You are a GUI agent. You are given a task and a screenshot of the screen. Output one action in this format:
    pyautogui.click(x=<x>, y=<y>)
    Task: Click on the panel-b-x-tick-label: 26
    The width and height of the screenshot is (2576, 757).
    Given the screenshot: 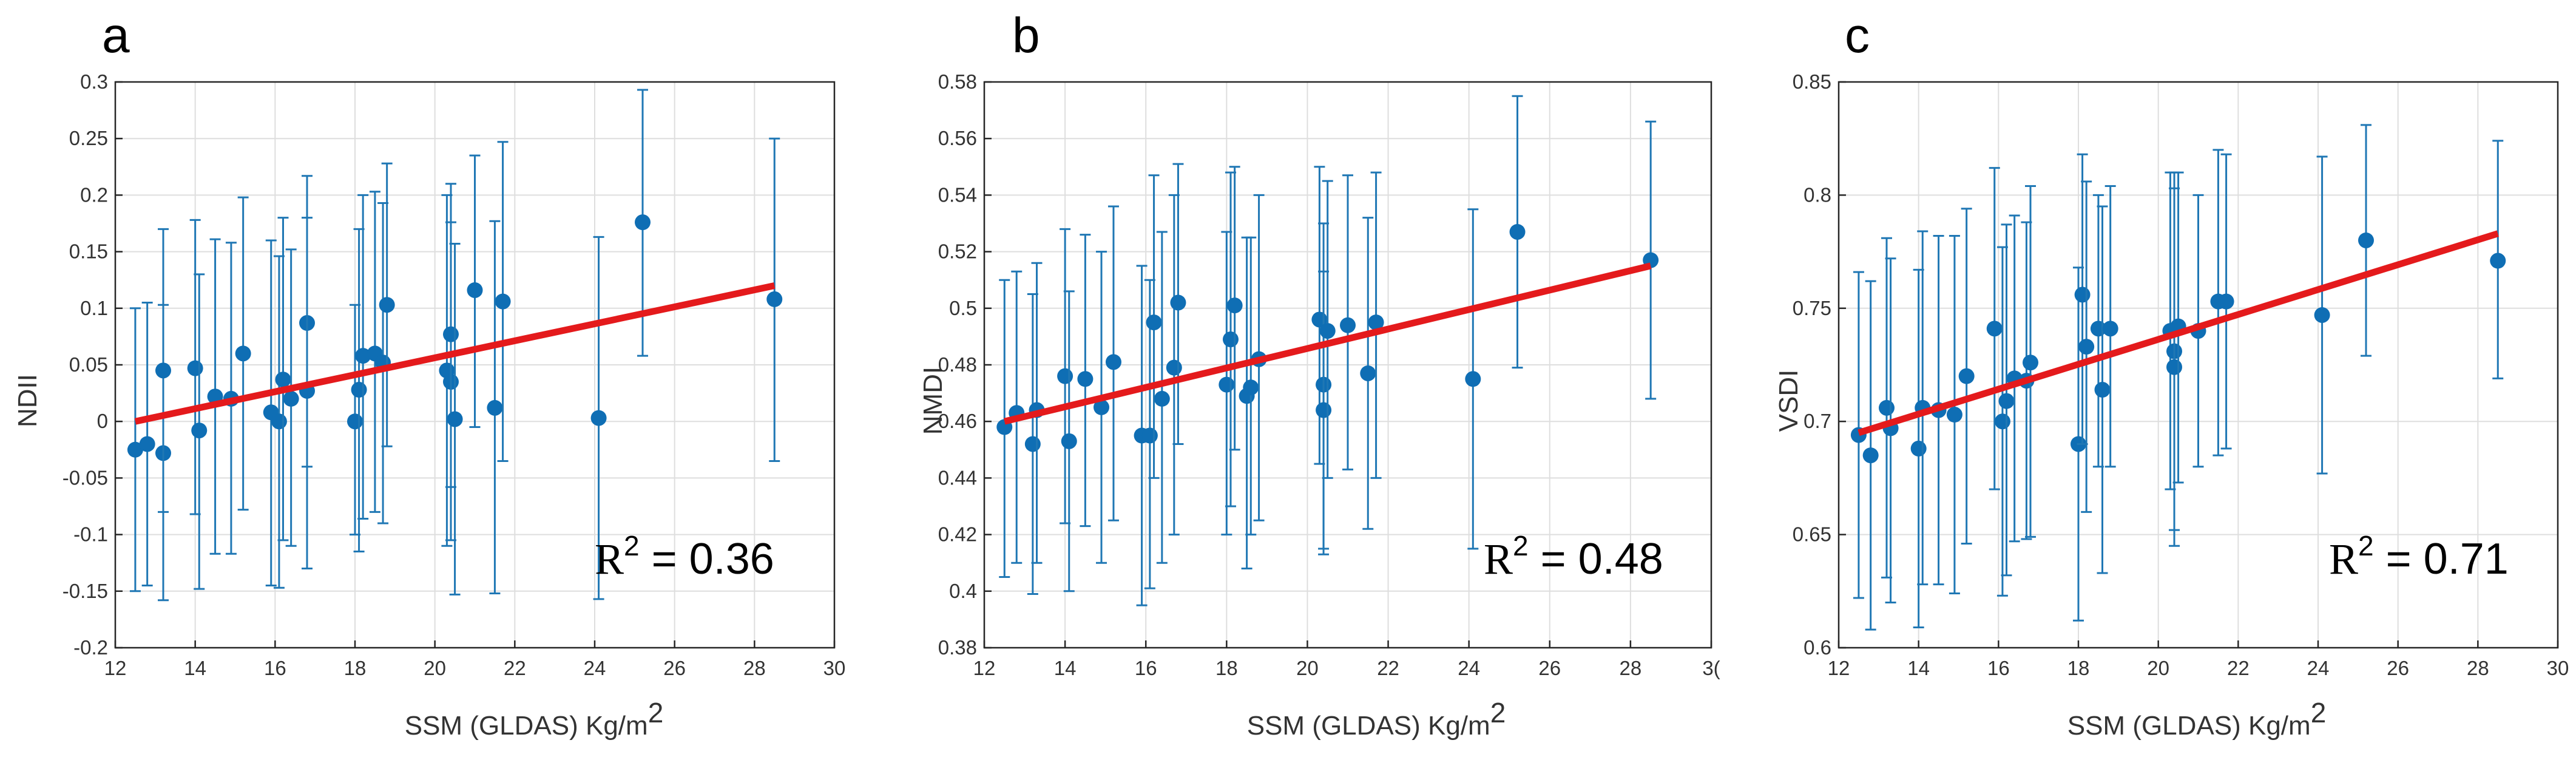 What is the action you would take?
    pyautogui.click(x=1549, y=668)
    